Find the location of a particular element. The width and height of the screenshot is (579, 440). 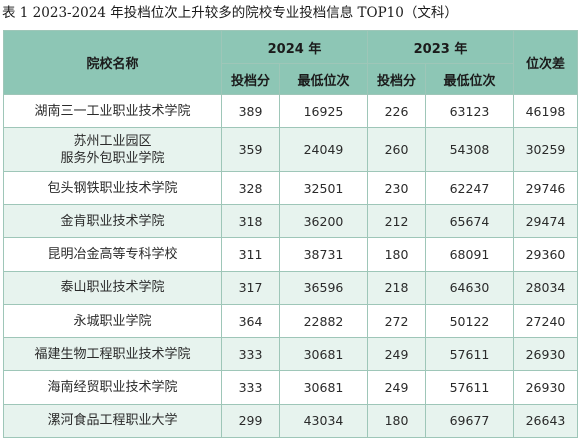

table-row: 漯河食品工程职业大学 299 43034 180 69677 26643 is located at coordinates (290, 421).